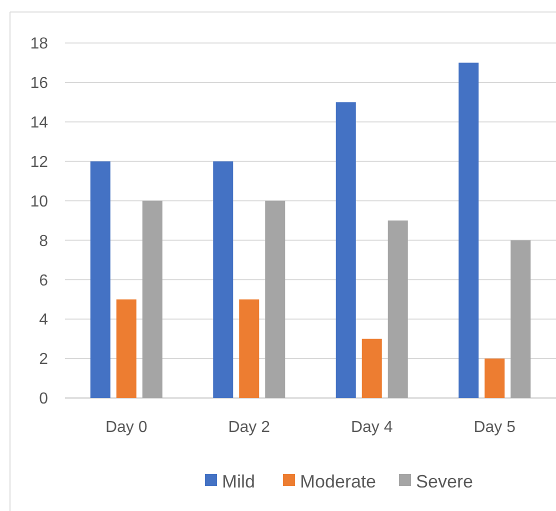 This screenshot has width=556, height=511. I want to click on y-tick-label: 8, so click(43, 241).